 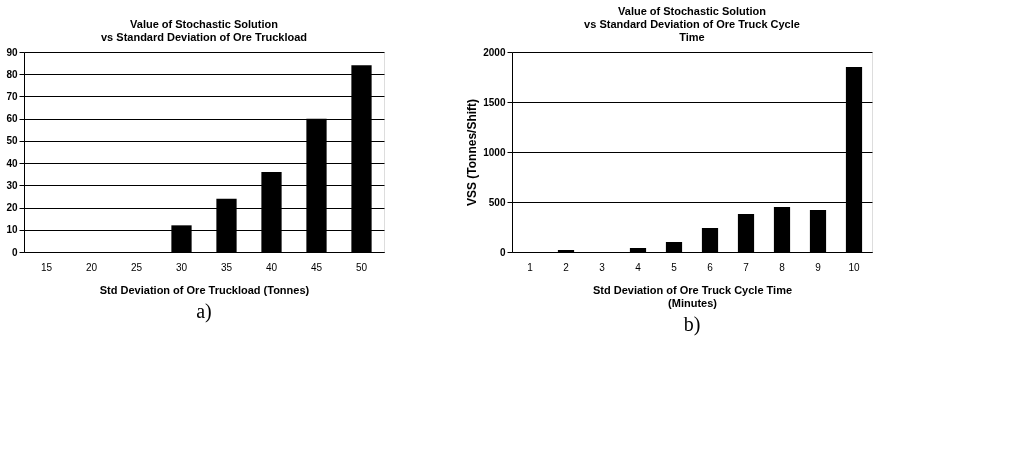 What do you see at coordinates (12, 96) in the screenshot?
I see `y-tick-label: 70` at bounding box center [12, 96].